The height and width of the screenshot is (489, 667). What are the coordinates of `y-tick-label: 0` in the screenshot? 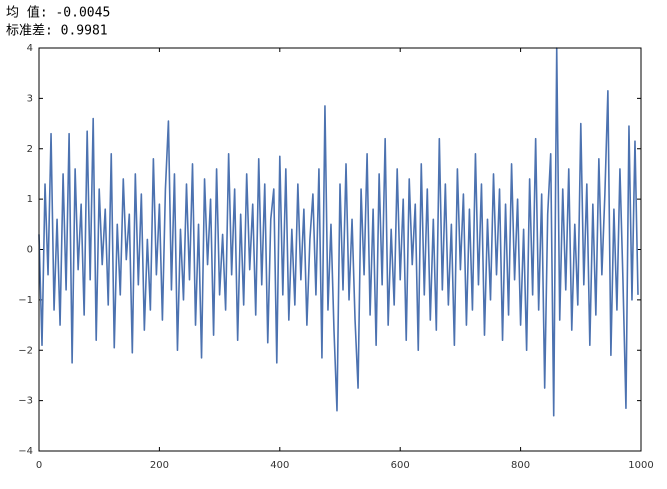 It's located at (30, 250).